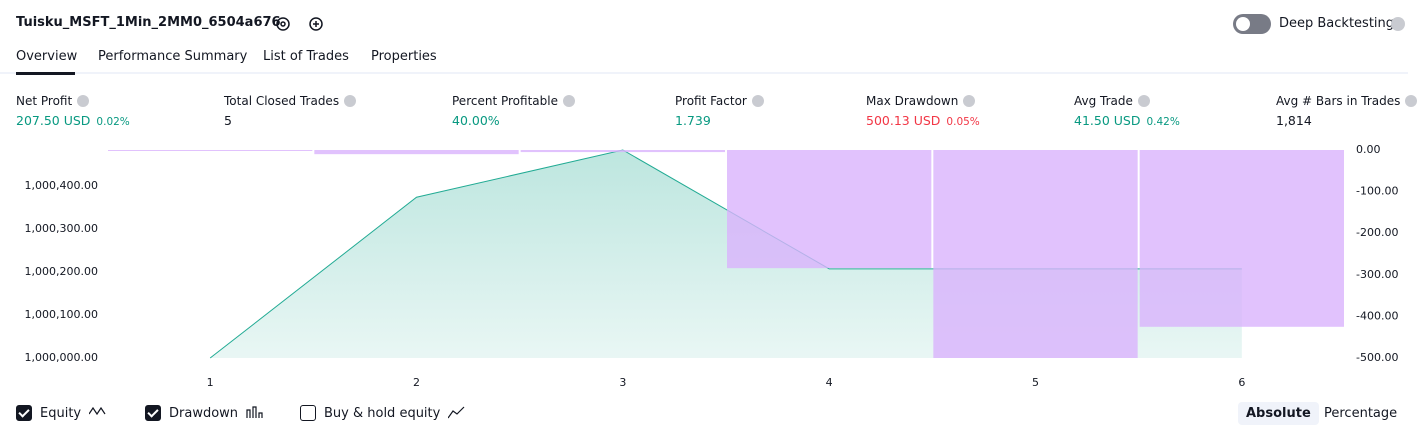 Image resolution: width=1424 pixels, height=438 pixels. I want to click on metric-label-text: Avg # Bars in Trades, so click(1338, 101).